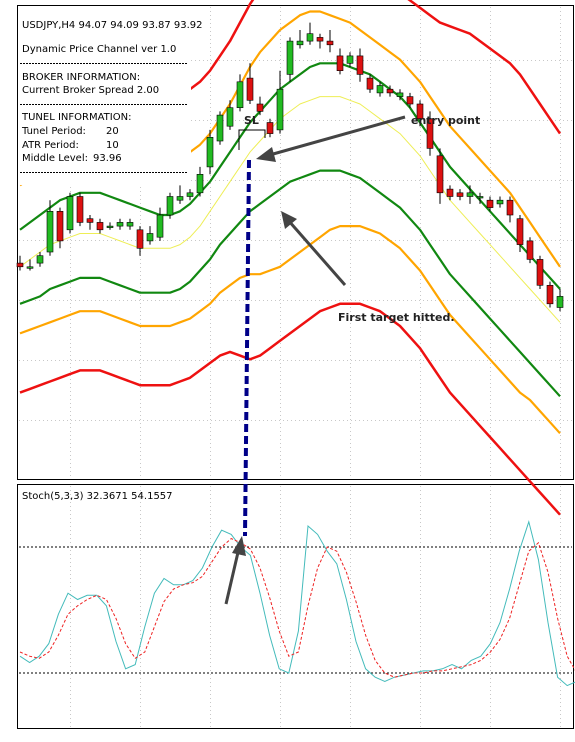 This screenshot has width=575, height=742. What do you see at coordinates (235, 570) in the screenshot?
I see `stoch-cross-arrow` at bounding box center [235, 570].